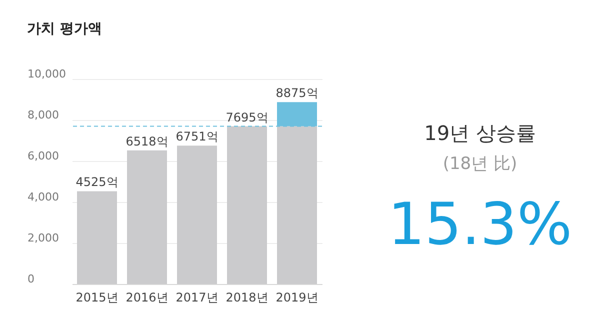 The width and height of the screenshot is (600, 336). Describe the element at coordinates (97, 297) in the screenshot. I see `x-tick-label: 2015년` at that location.